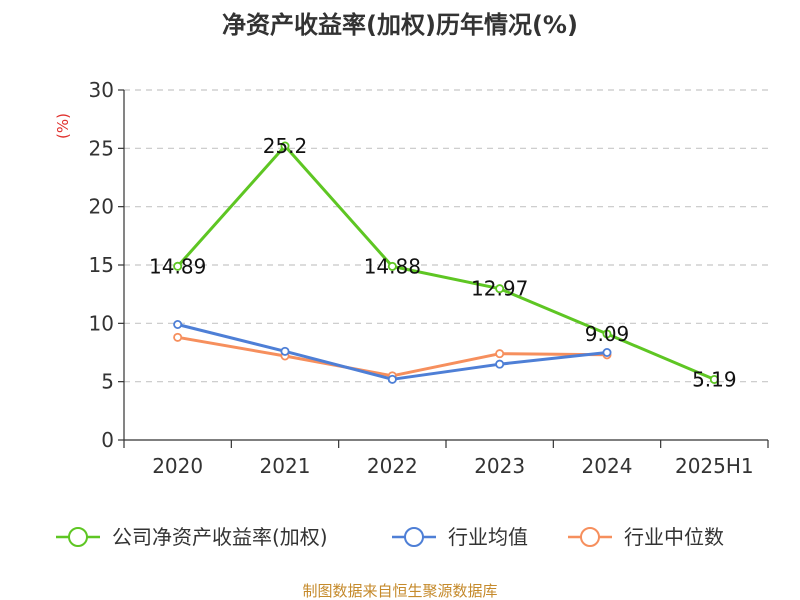 The width and height of the screenshot is (800, 600). I want to click on data-label: 5.19, so click(714, 379).